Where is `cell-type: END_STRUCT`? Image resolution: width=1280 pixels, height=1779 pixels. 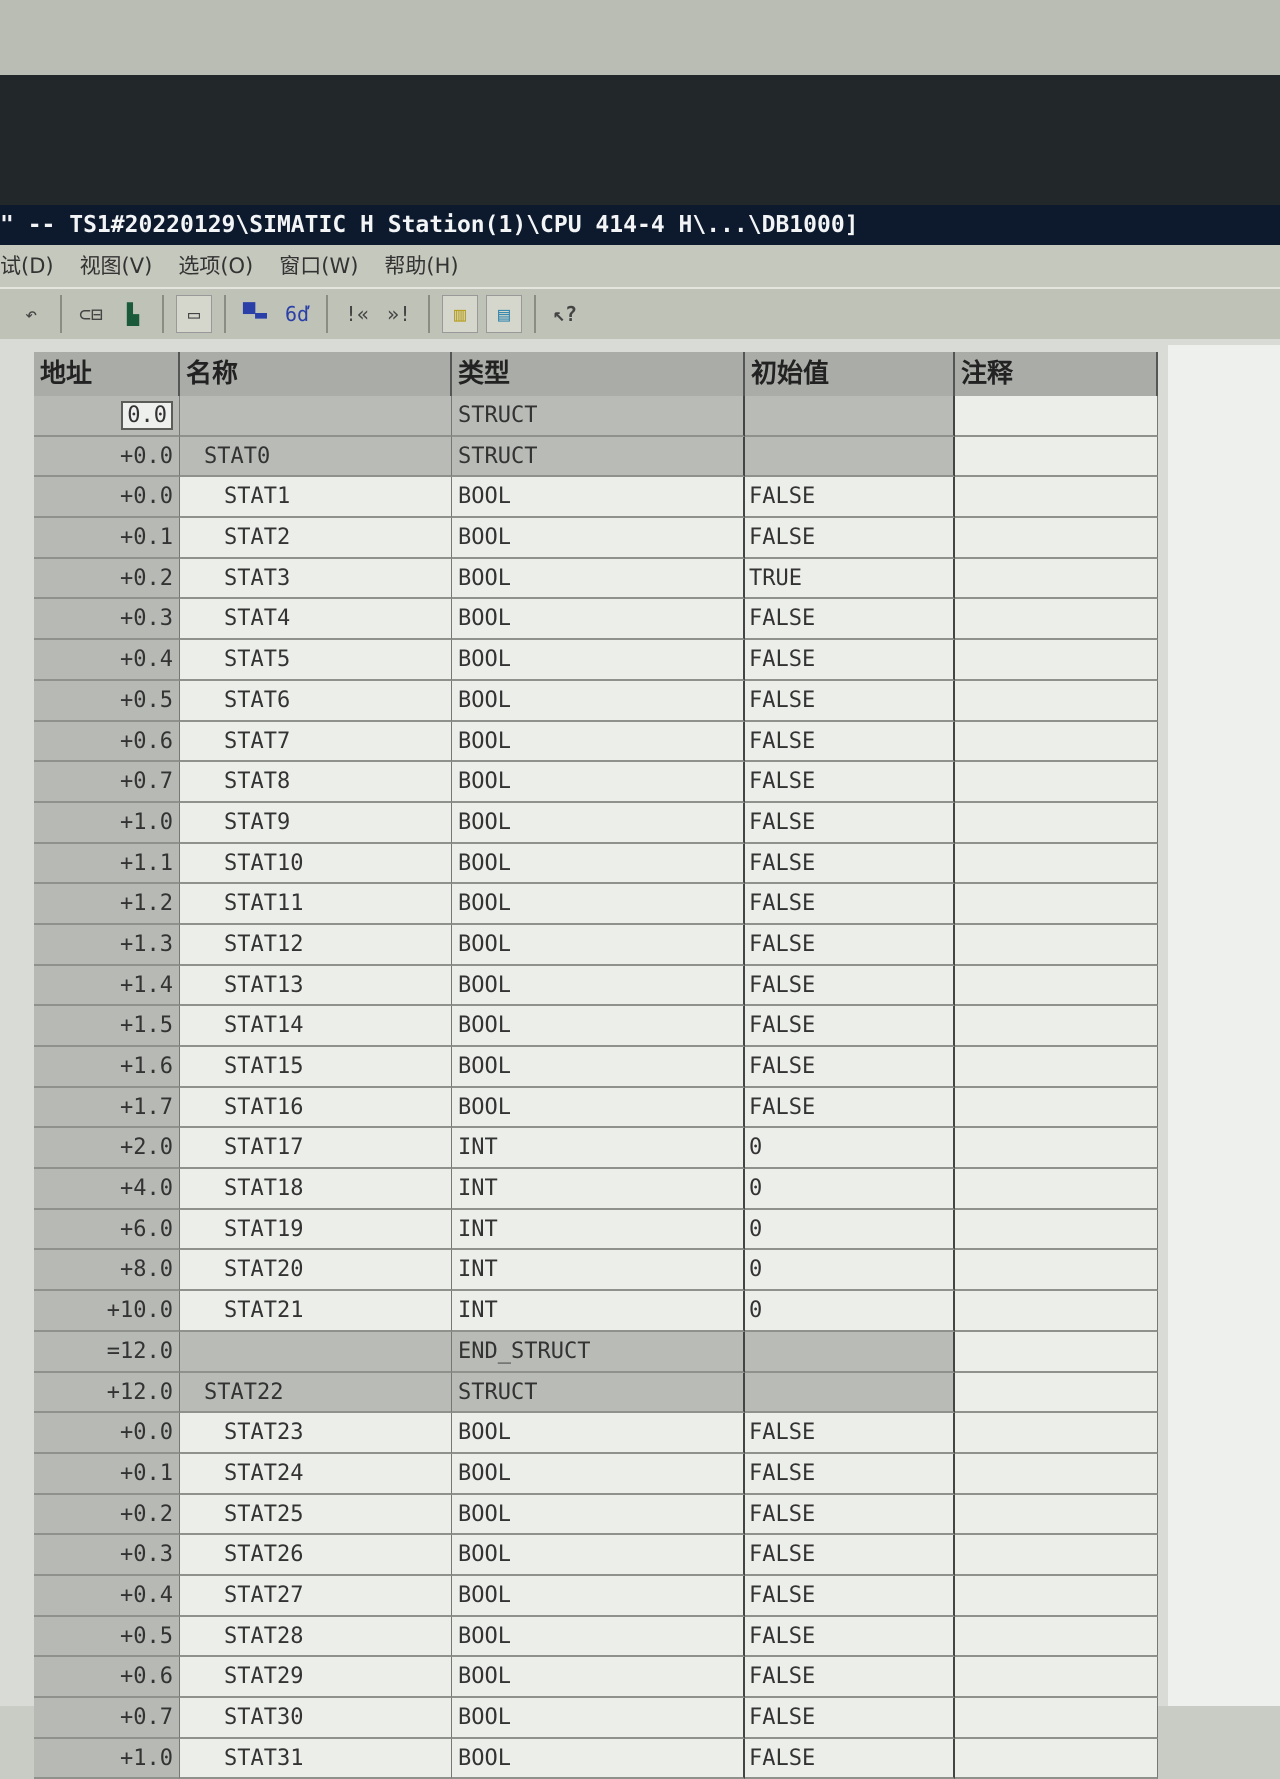 cell-type: END_STRUCT is located at coordinates (598, 1352).